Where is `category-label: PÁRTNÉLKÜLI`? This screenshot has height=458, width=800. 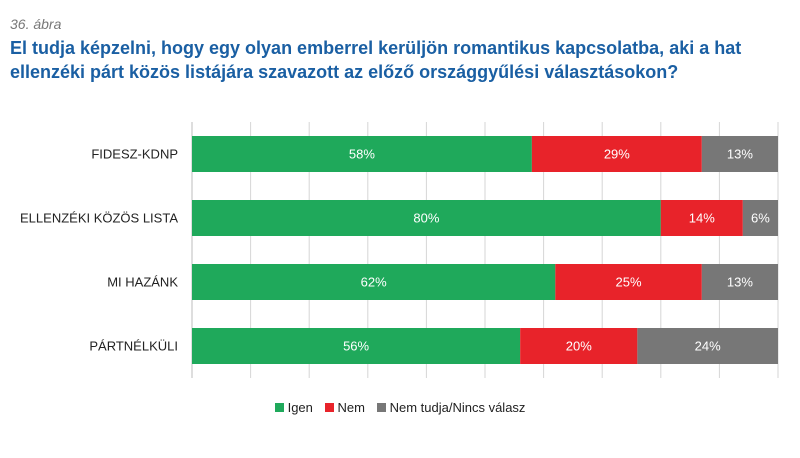 category-label: PÁRTNÉLKÜLI is located at coordinates (133, 346).